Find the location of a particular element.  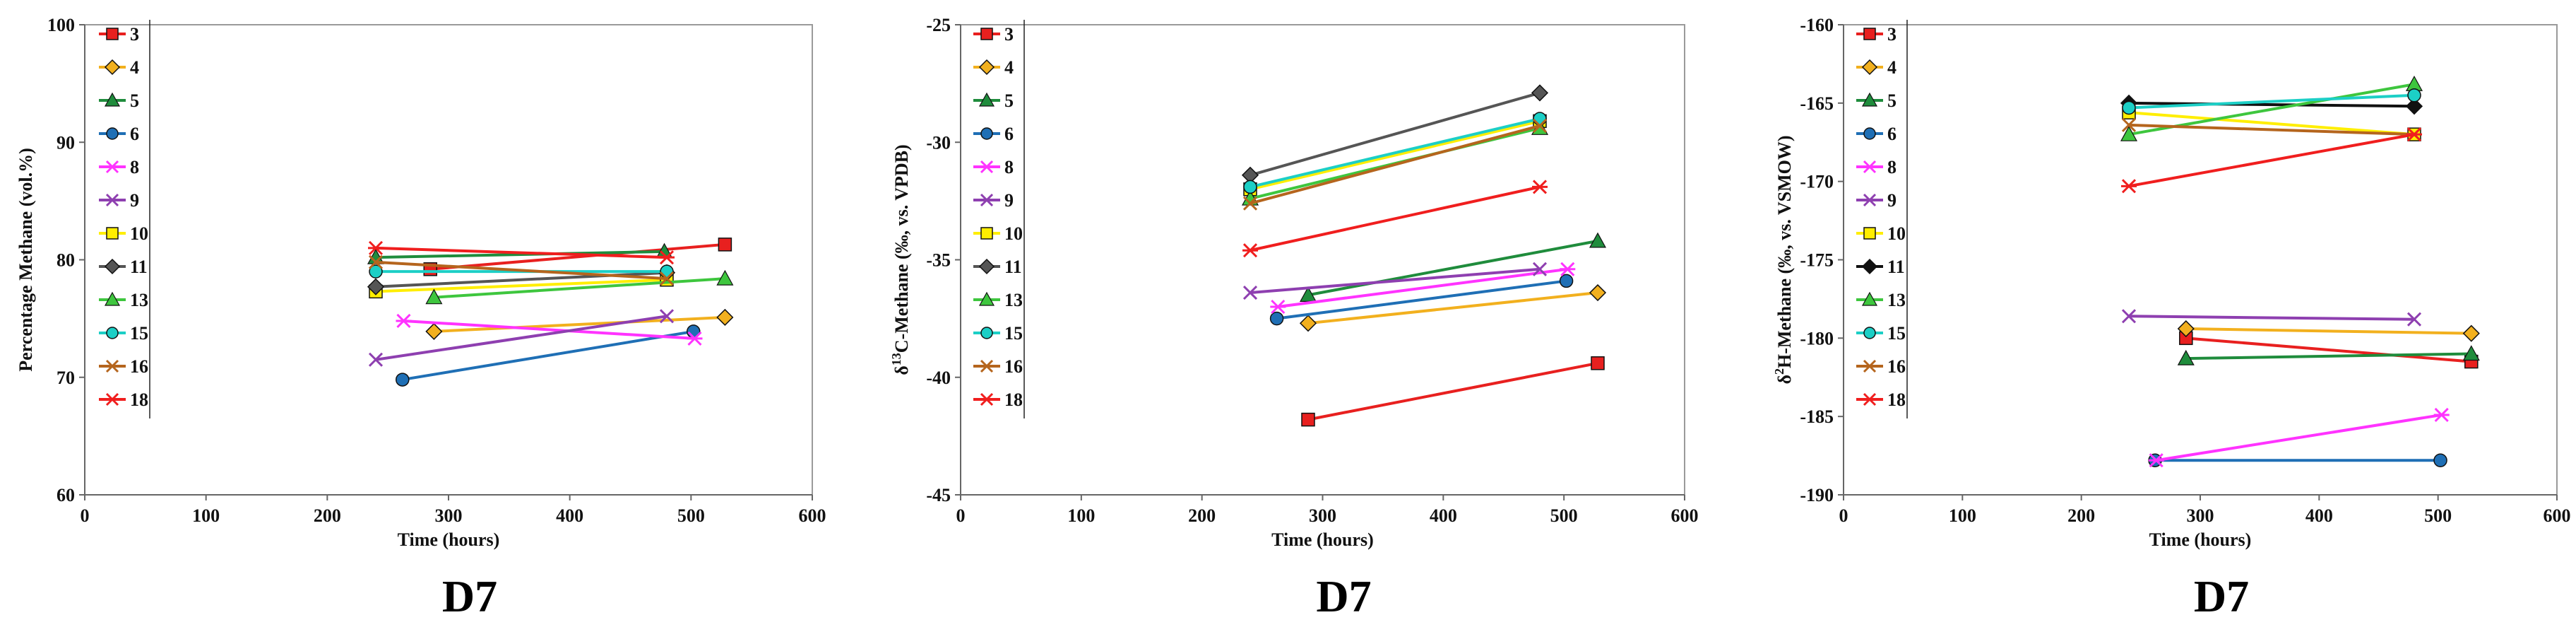

y-tick-label: -25 is located at coordinates (938, 25).